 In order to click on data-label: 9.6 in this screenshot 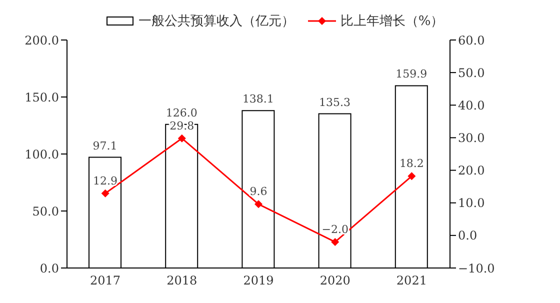, I will do `click(259, 191)`.